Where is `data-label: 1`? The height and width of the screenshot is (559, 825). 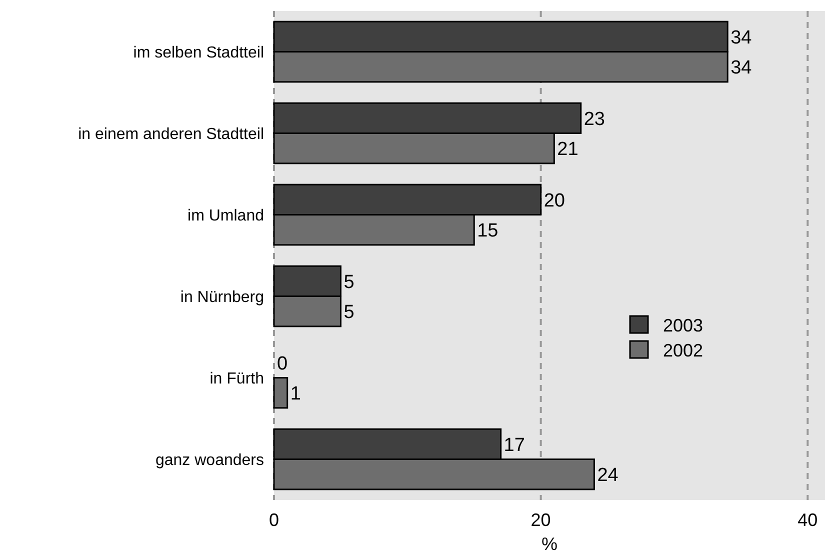
data-label: 1 is located at coordinates (295, 393).